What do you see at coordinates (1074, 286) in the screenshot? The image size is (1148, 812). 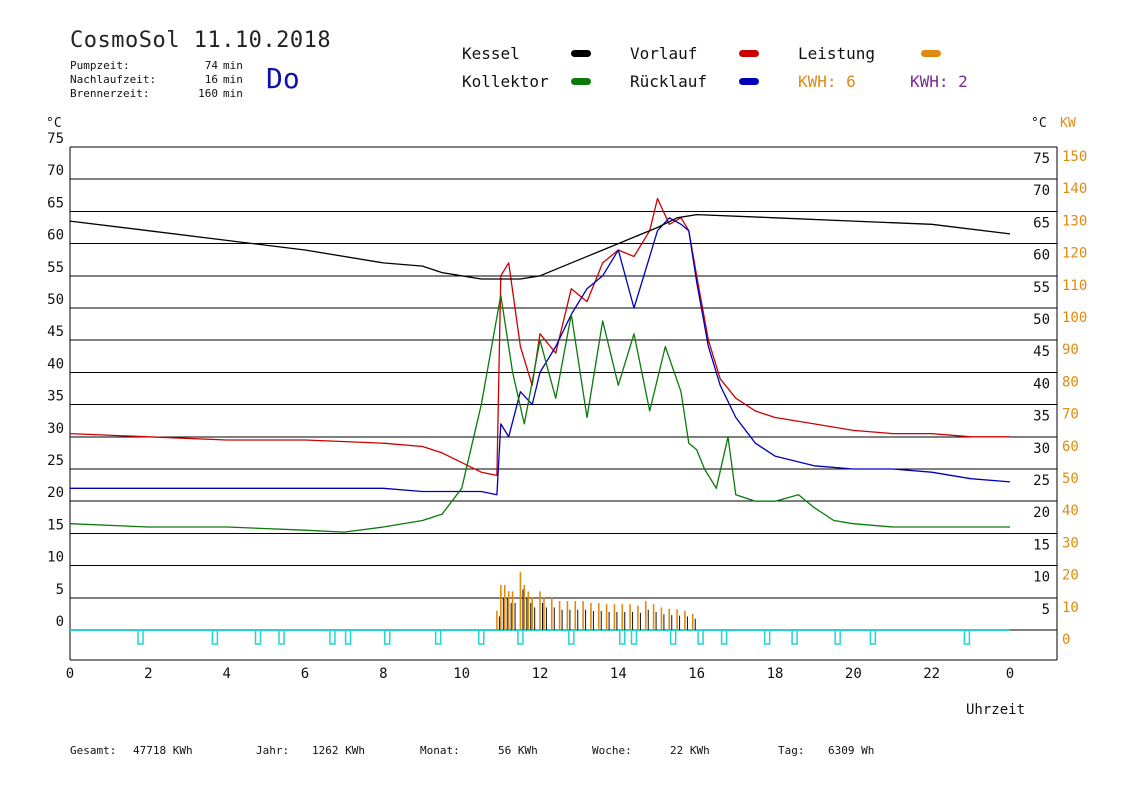 I see `y2-tick-label: 110` at bounding box center [1074, 286].